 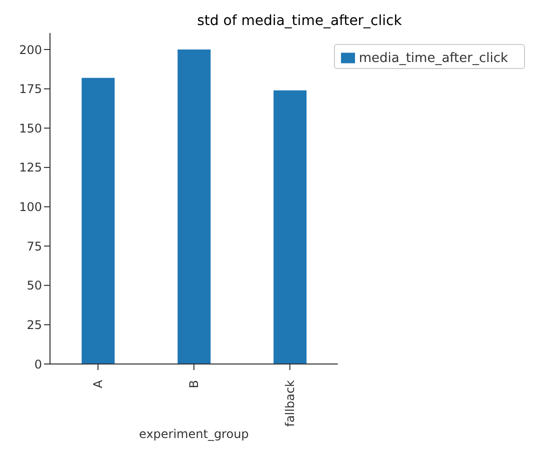 What do you see at coordinates (30, 89) in the screenshot?
I see `y-tick-label: 175` at bounding box center [30, 89].